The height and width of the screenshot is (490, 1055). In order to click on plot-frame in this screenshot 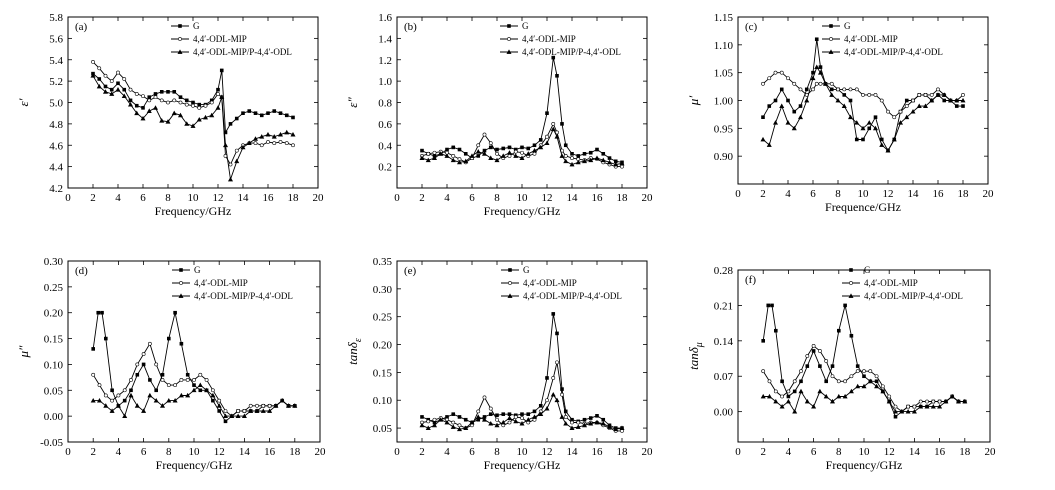, I will do `click(194, 351)`.